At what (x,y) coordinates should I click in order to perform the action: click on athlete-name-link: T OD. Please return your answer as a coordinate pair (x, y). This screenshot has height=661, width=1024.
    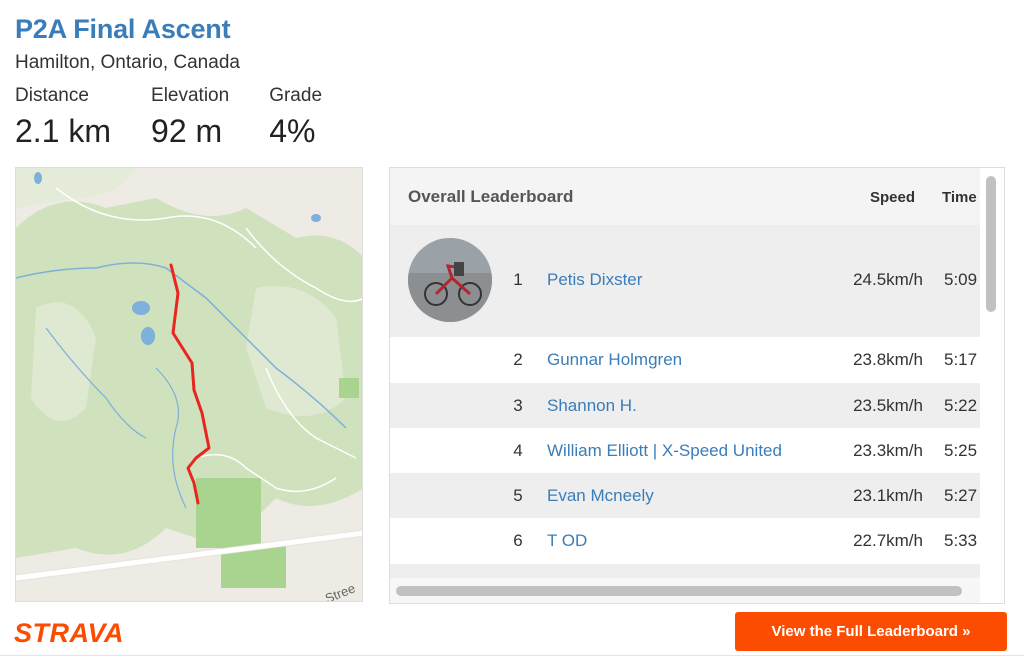
    Looking at the image, I should click on (567, 540).